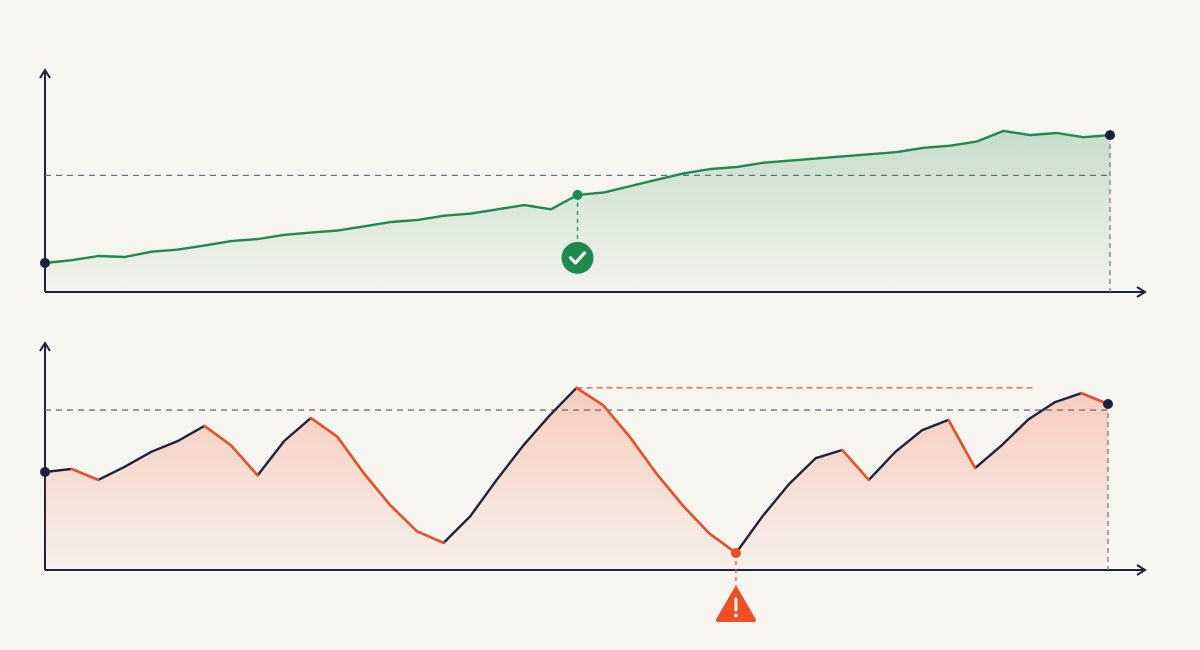 This screenshot has height=650, width=1200. I want to click on warning-dot, so click(736, 615).